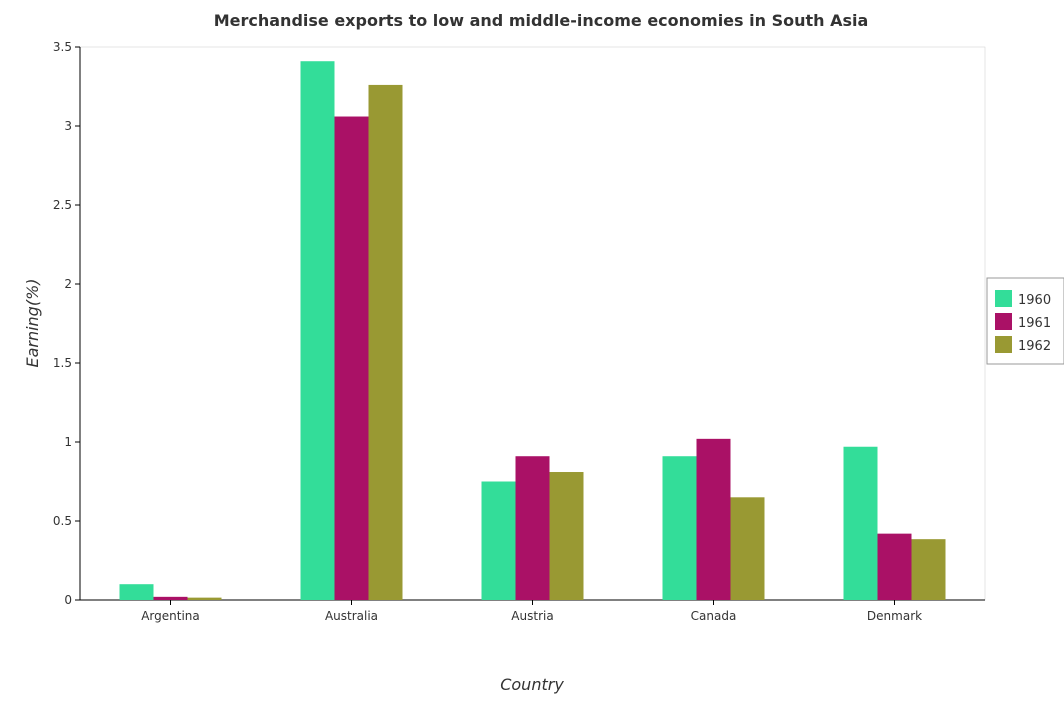 The height and width of the screenshot is (704, 1064). I want to click on x-tick-label: Austria, so click(532, 616).